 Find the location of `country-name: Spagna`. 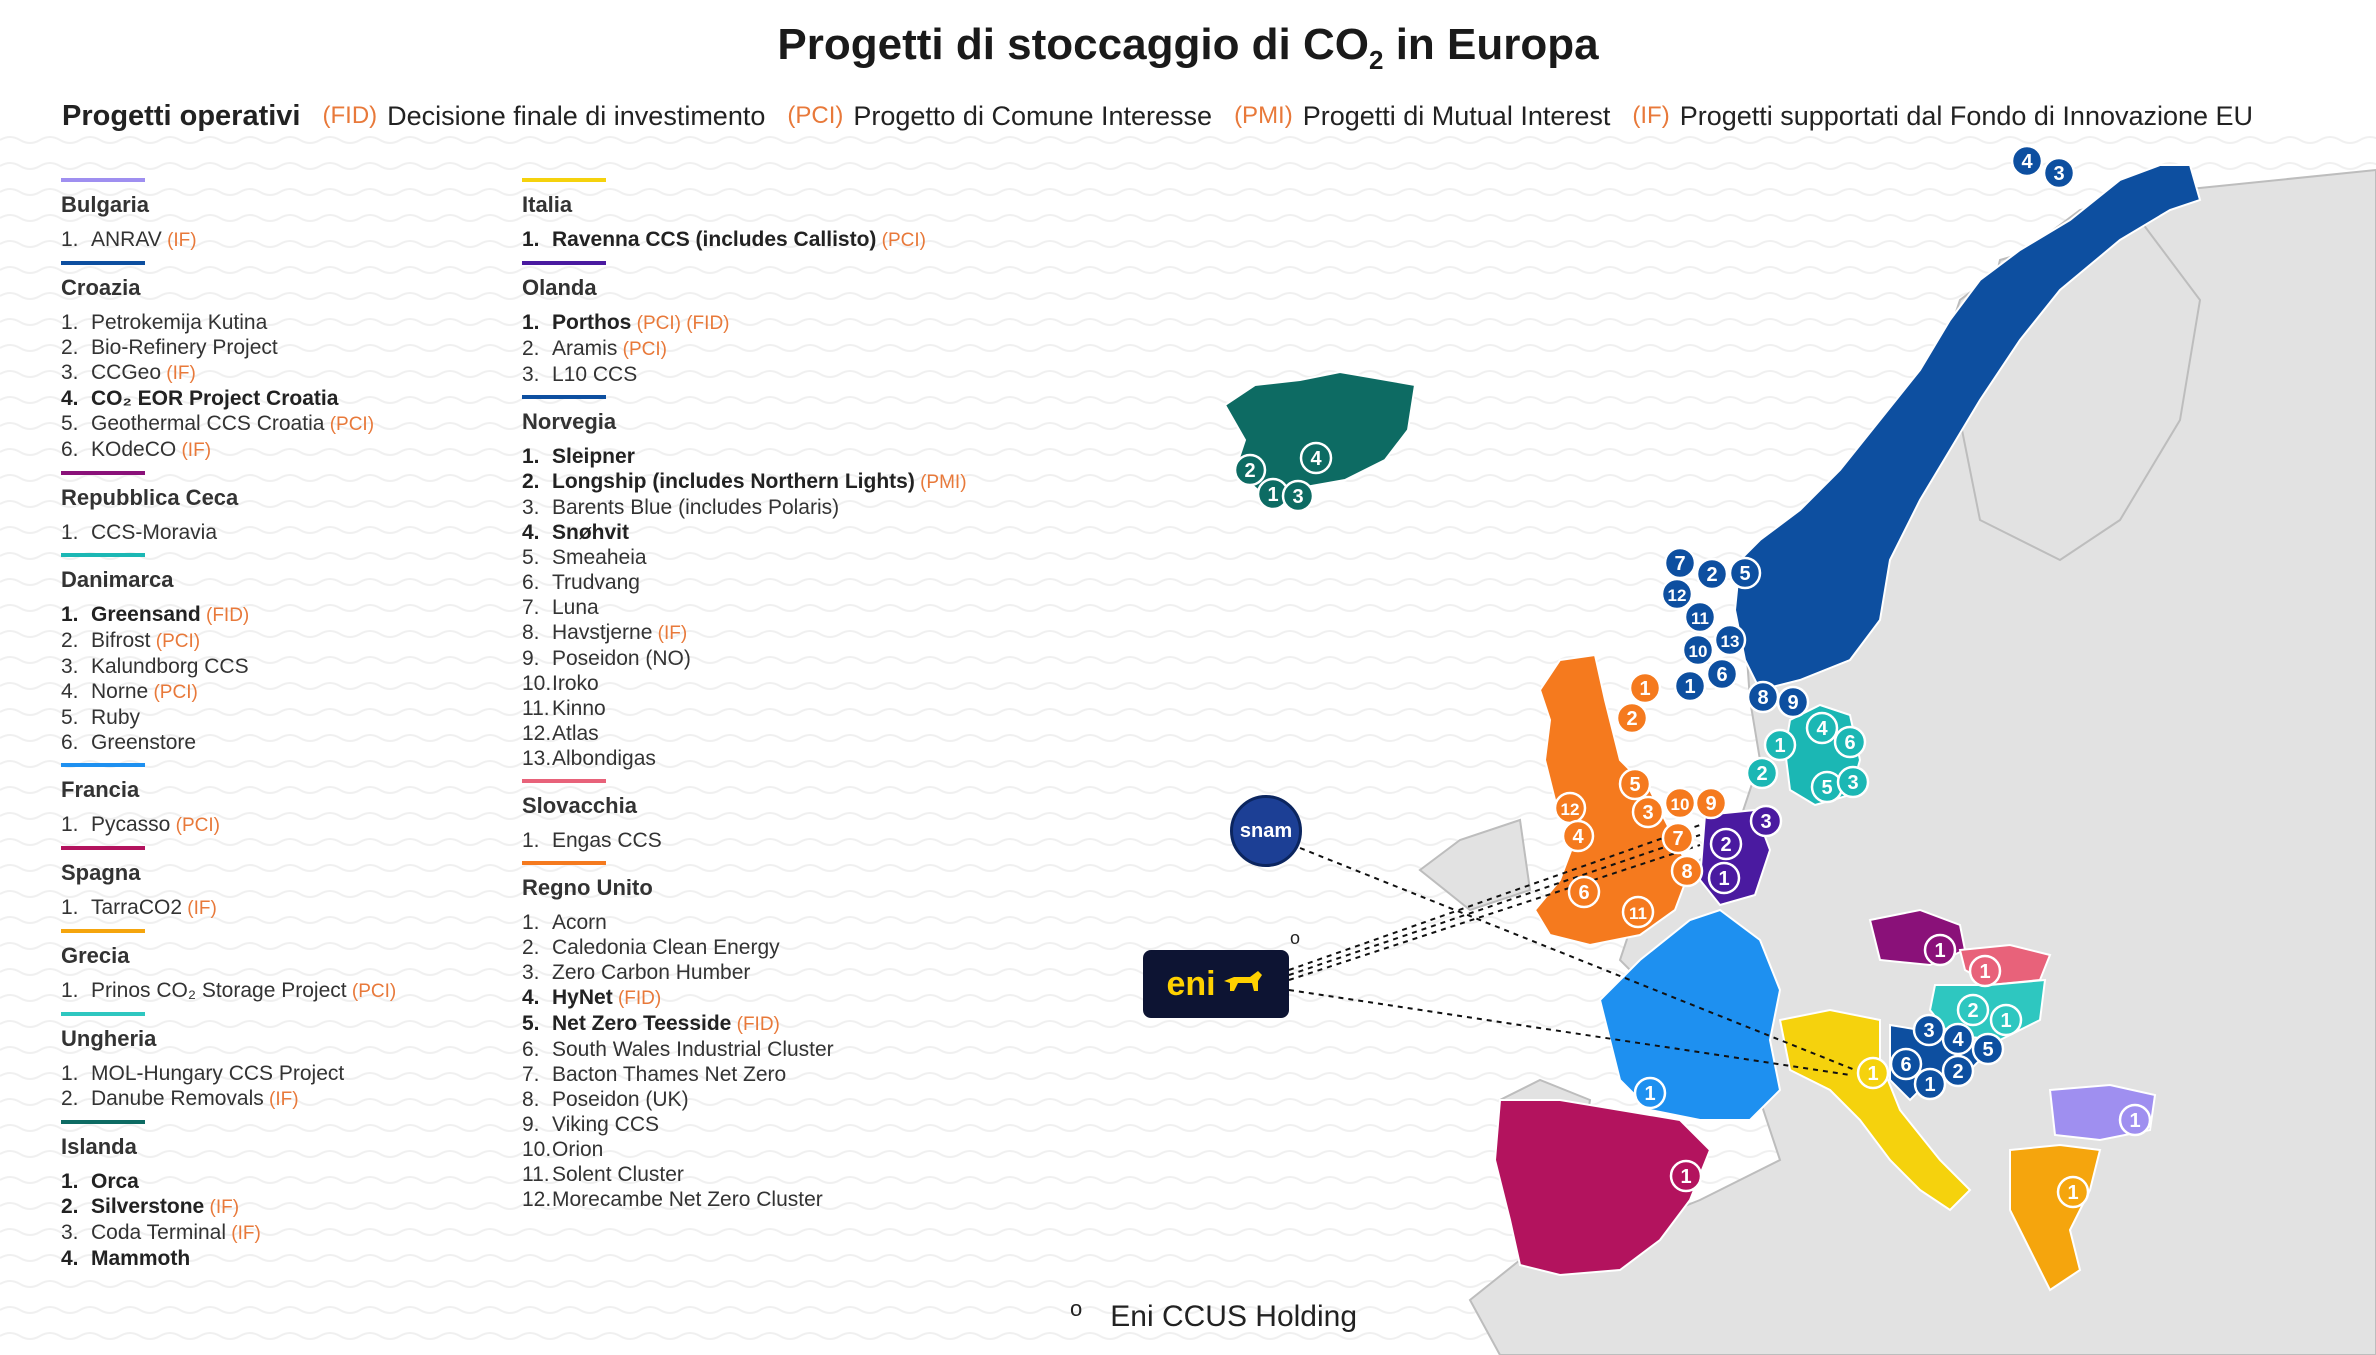

country-name: Spagna is located at coordinates (101, 872).